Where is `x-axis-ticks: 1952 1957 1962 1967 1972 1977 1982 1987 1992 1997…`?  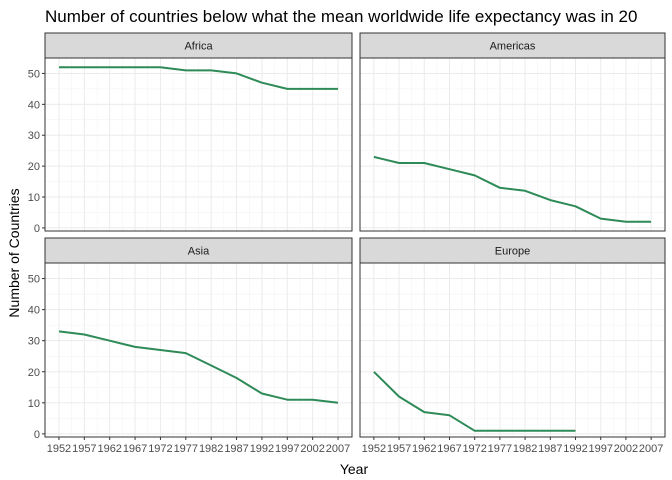 x-axis-ticks: 1952 1957 1962 1967 1972 1977 1982 1987 1992 1997… is located at coordinates (355, 446).